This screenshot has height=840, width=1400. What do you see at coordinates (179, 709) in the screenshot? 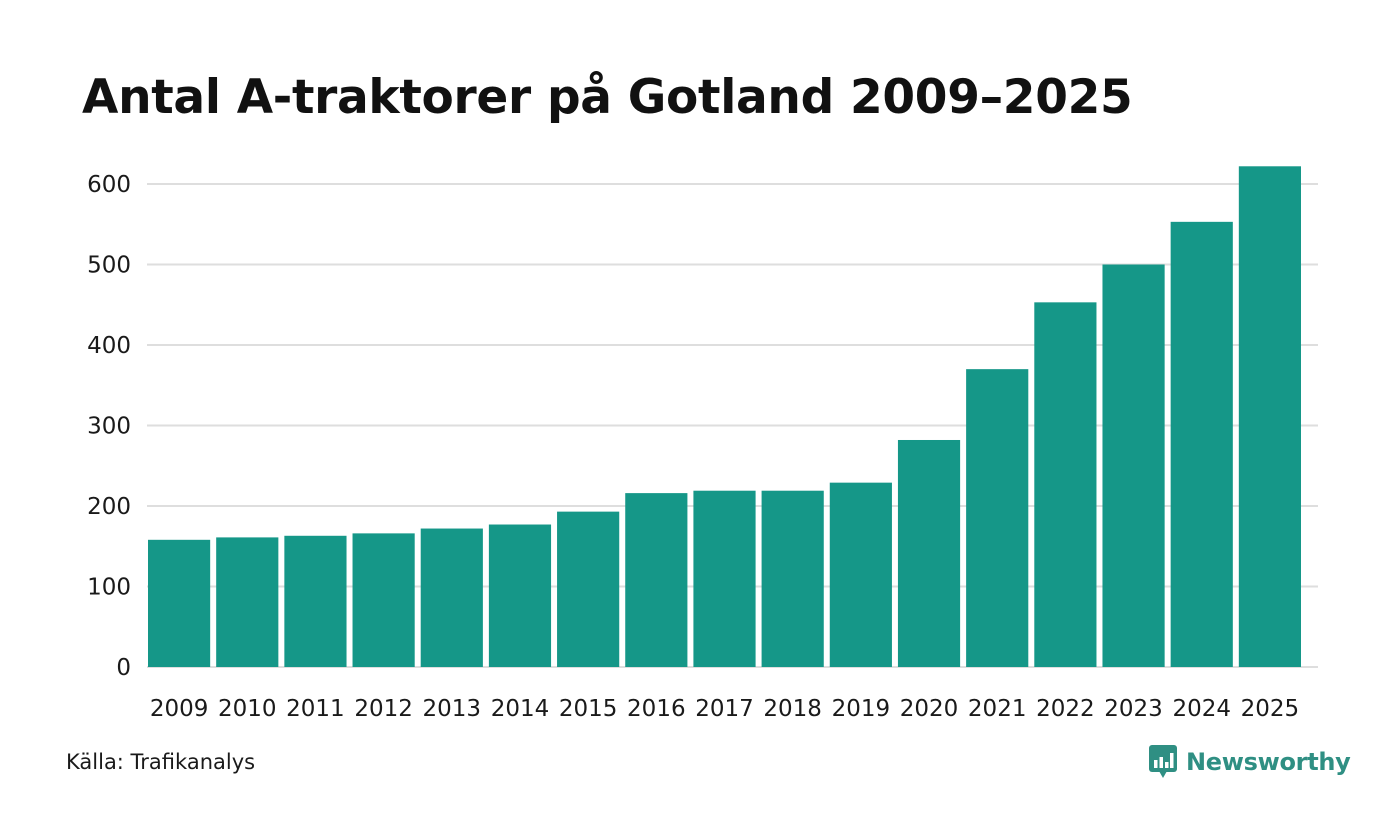
I see `x-tick-label-2009: 2009` at bounding box center [179, 709].